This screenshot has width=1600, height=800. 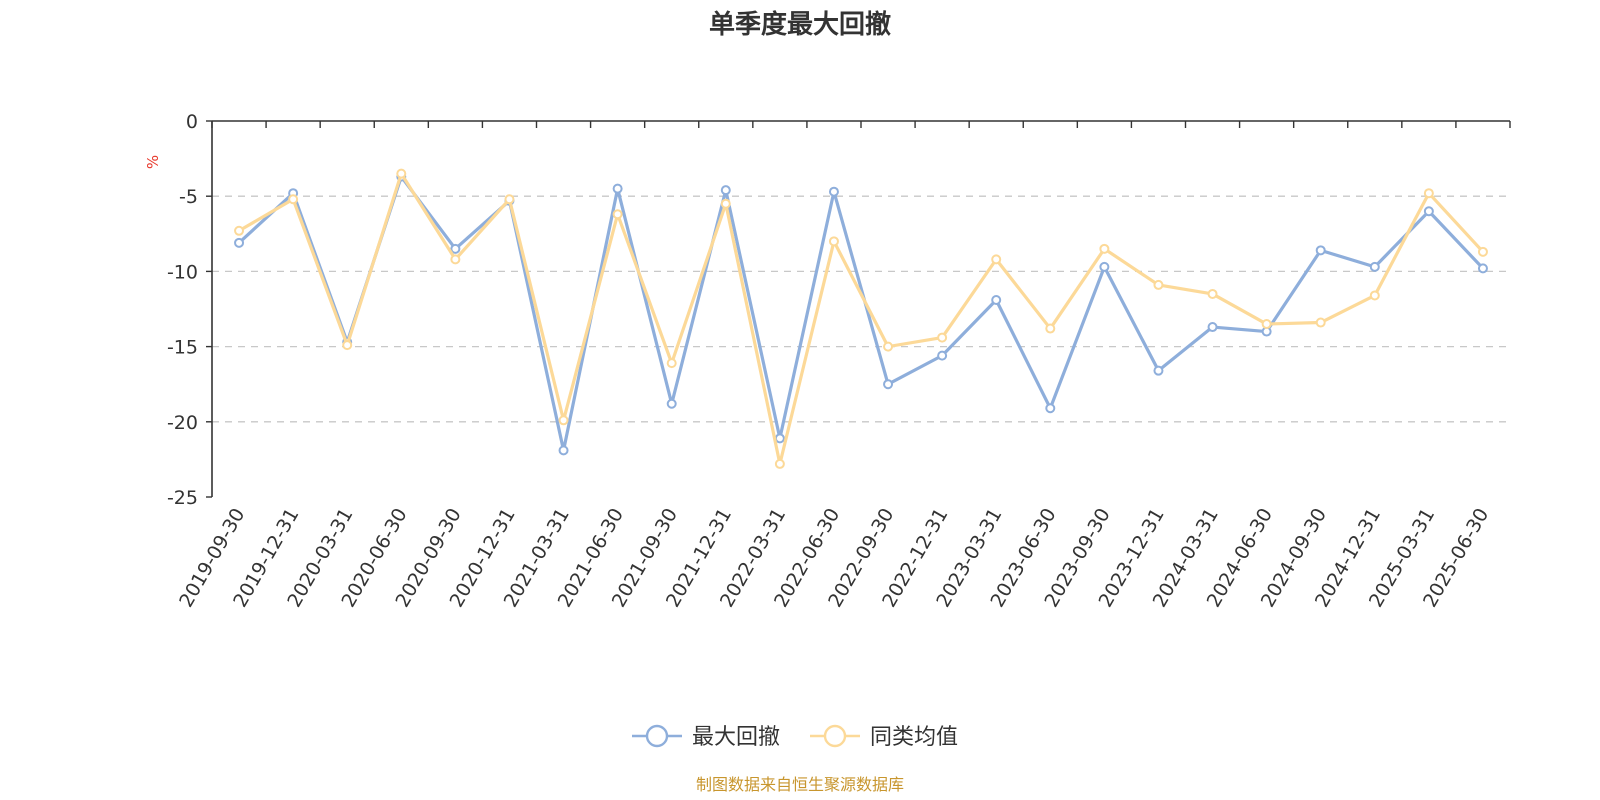 I want to click on data-source-note: 制图数据来自恒生聚源数据库, so click(x=800, y=784).